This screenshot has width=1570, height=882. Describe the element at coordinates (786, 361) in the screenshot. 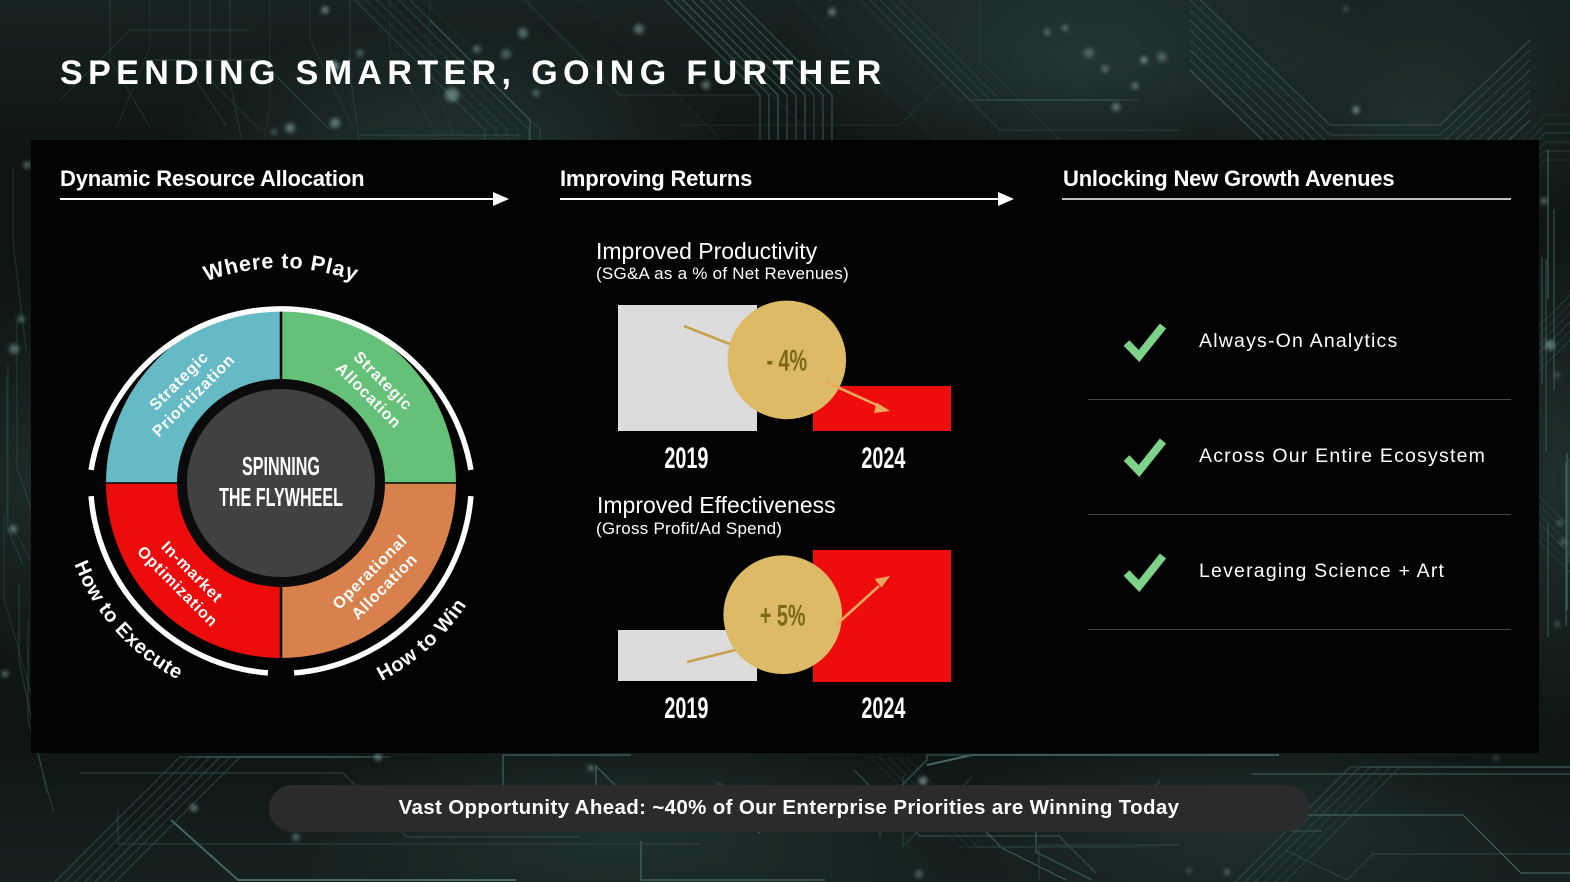

I see `svg-text: - 4%` at that location.